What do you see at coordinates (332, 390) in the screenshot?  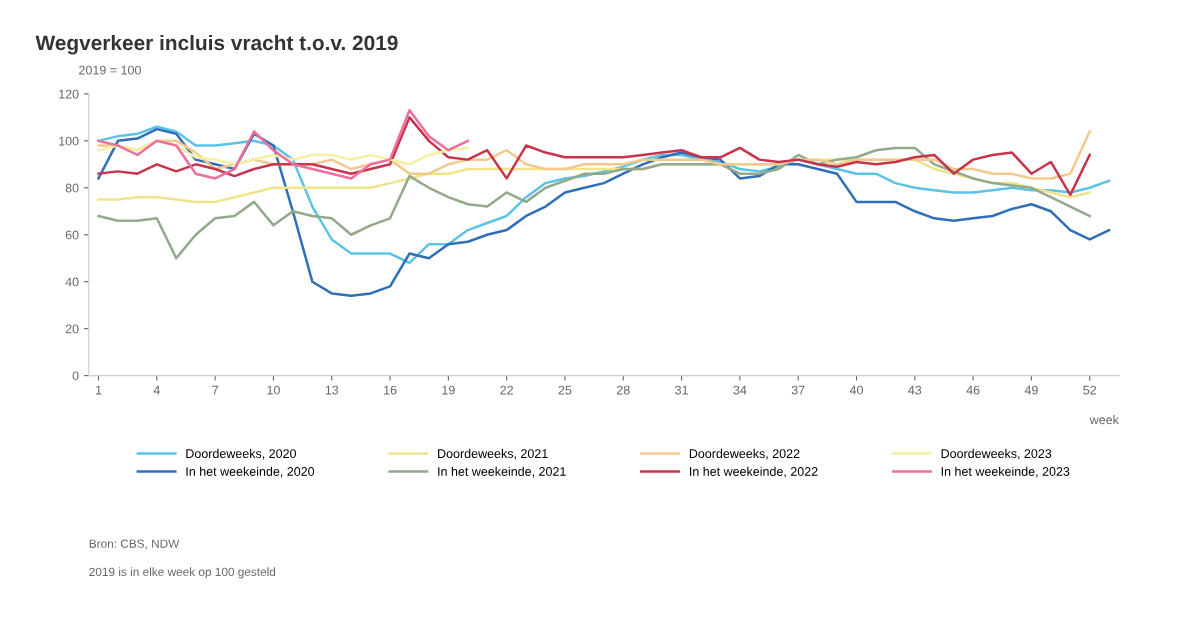 I see `x-tick-label: 13` at bounding box center [332, 390].